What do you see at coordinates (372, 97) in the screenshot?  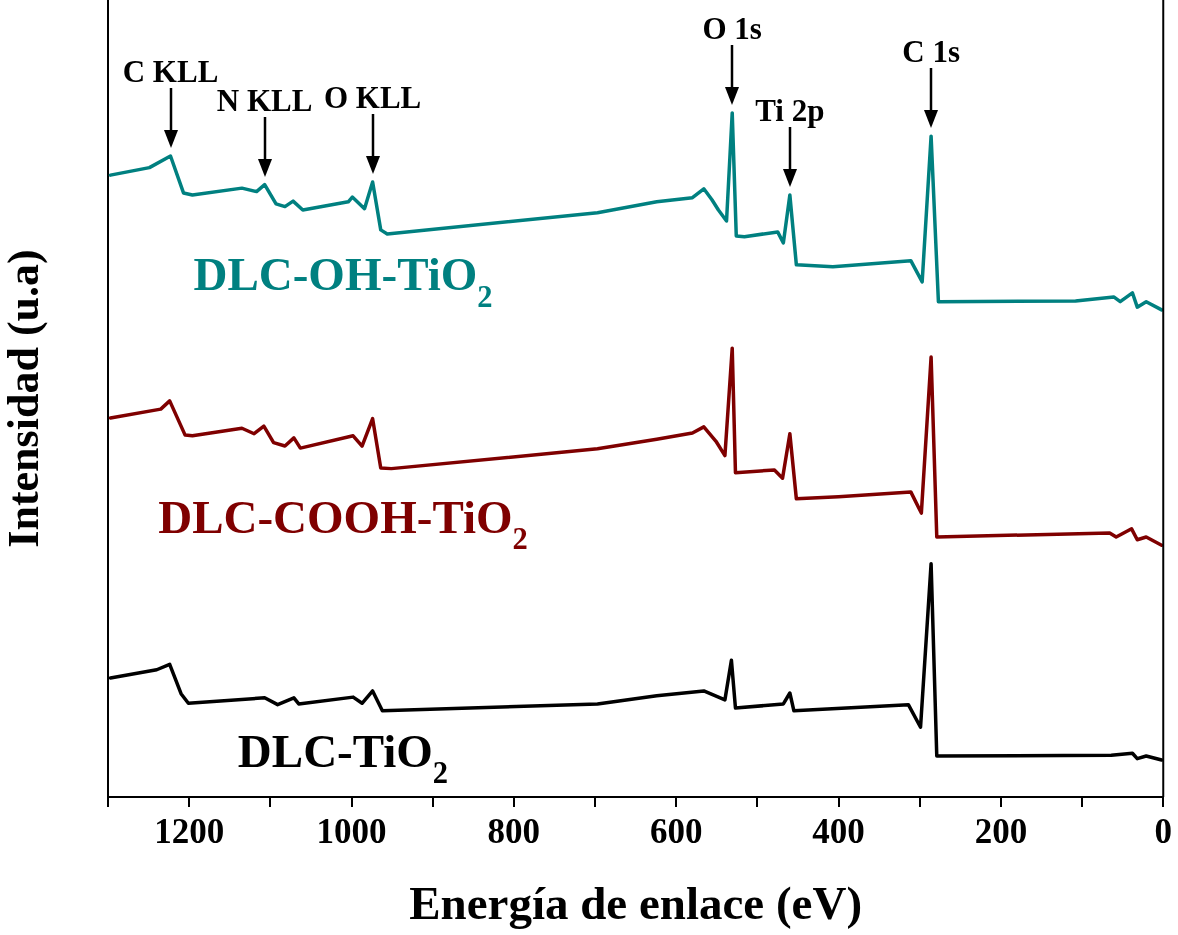 I see `annotation: O KLL` at bounding box center [372, 97].